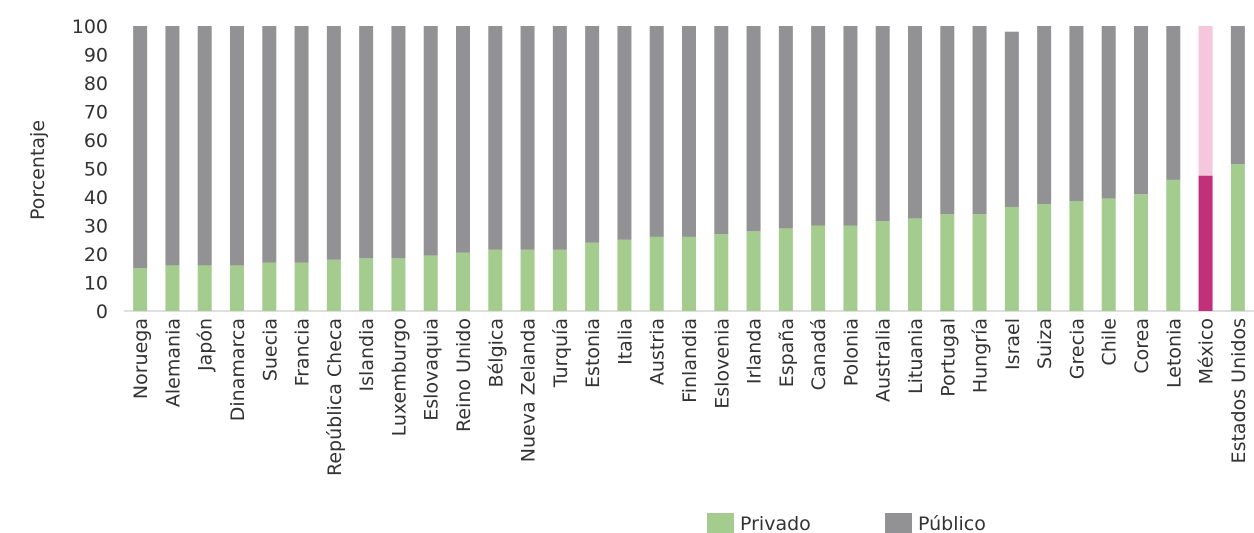  I want to click on x-tick-label: Grecia, so click(1077, 348).